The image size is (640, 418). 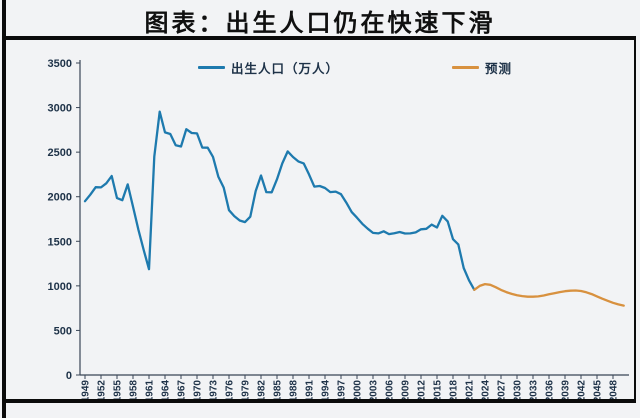 I want to click on x-tick-label: 2042, so click(x=582, y=391).